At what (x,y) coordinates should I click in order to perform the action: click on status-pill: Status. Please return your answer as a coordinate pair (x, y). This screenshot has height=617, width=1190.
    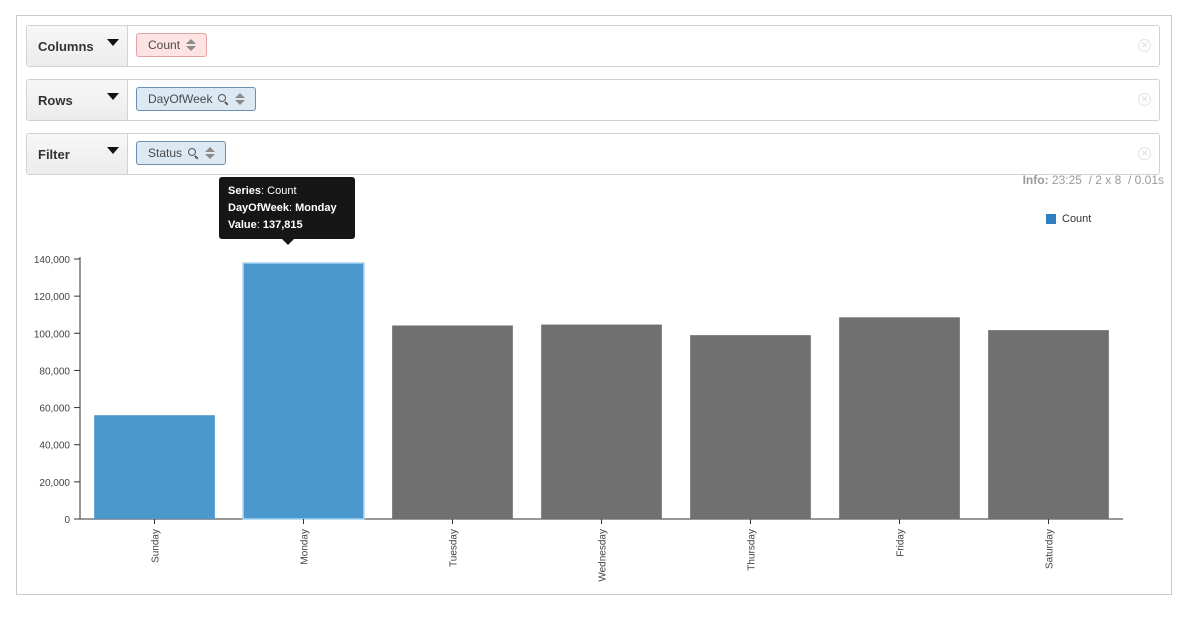
    Looking at the image, I should click on (181, 153).